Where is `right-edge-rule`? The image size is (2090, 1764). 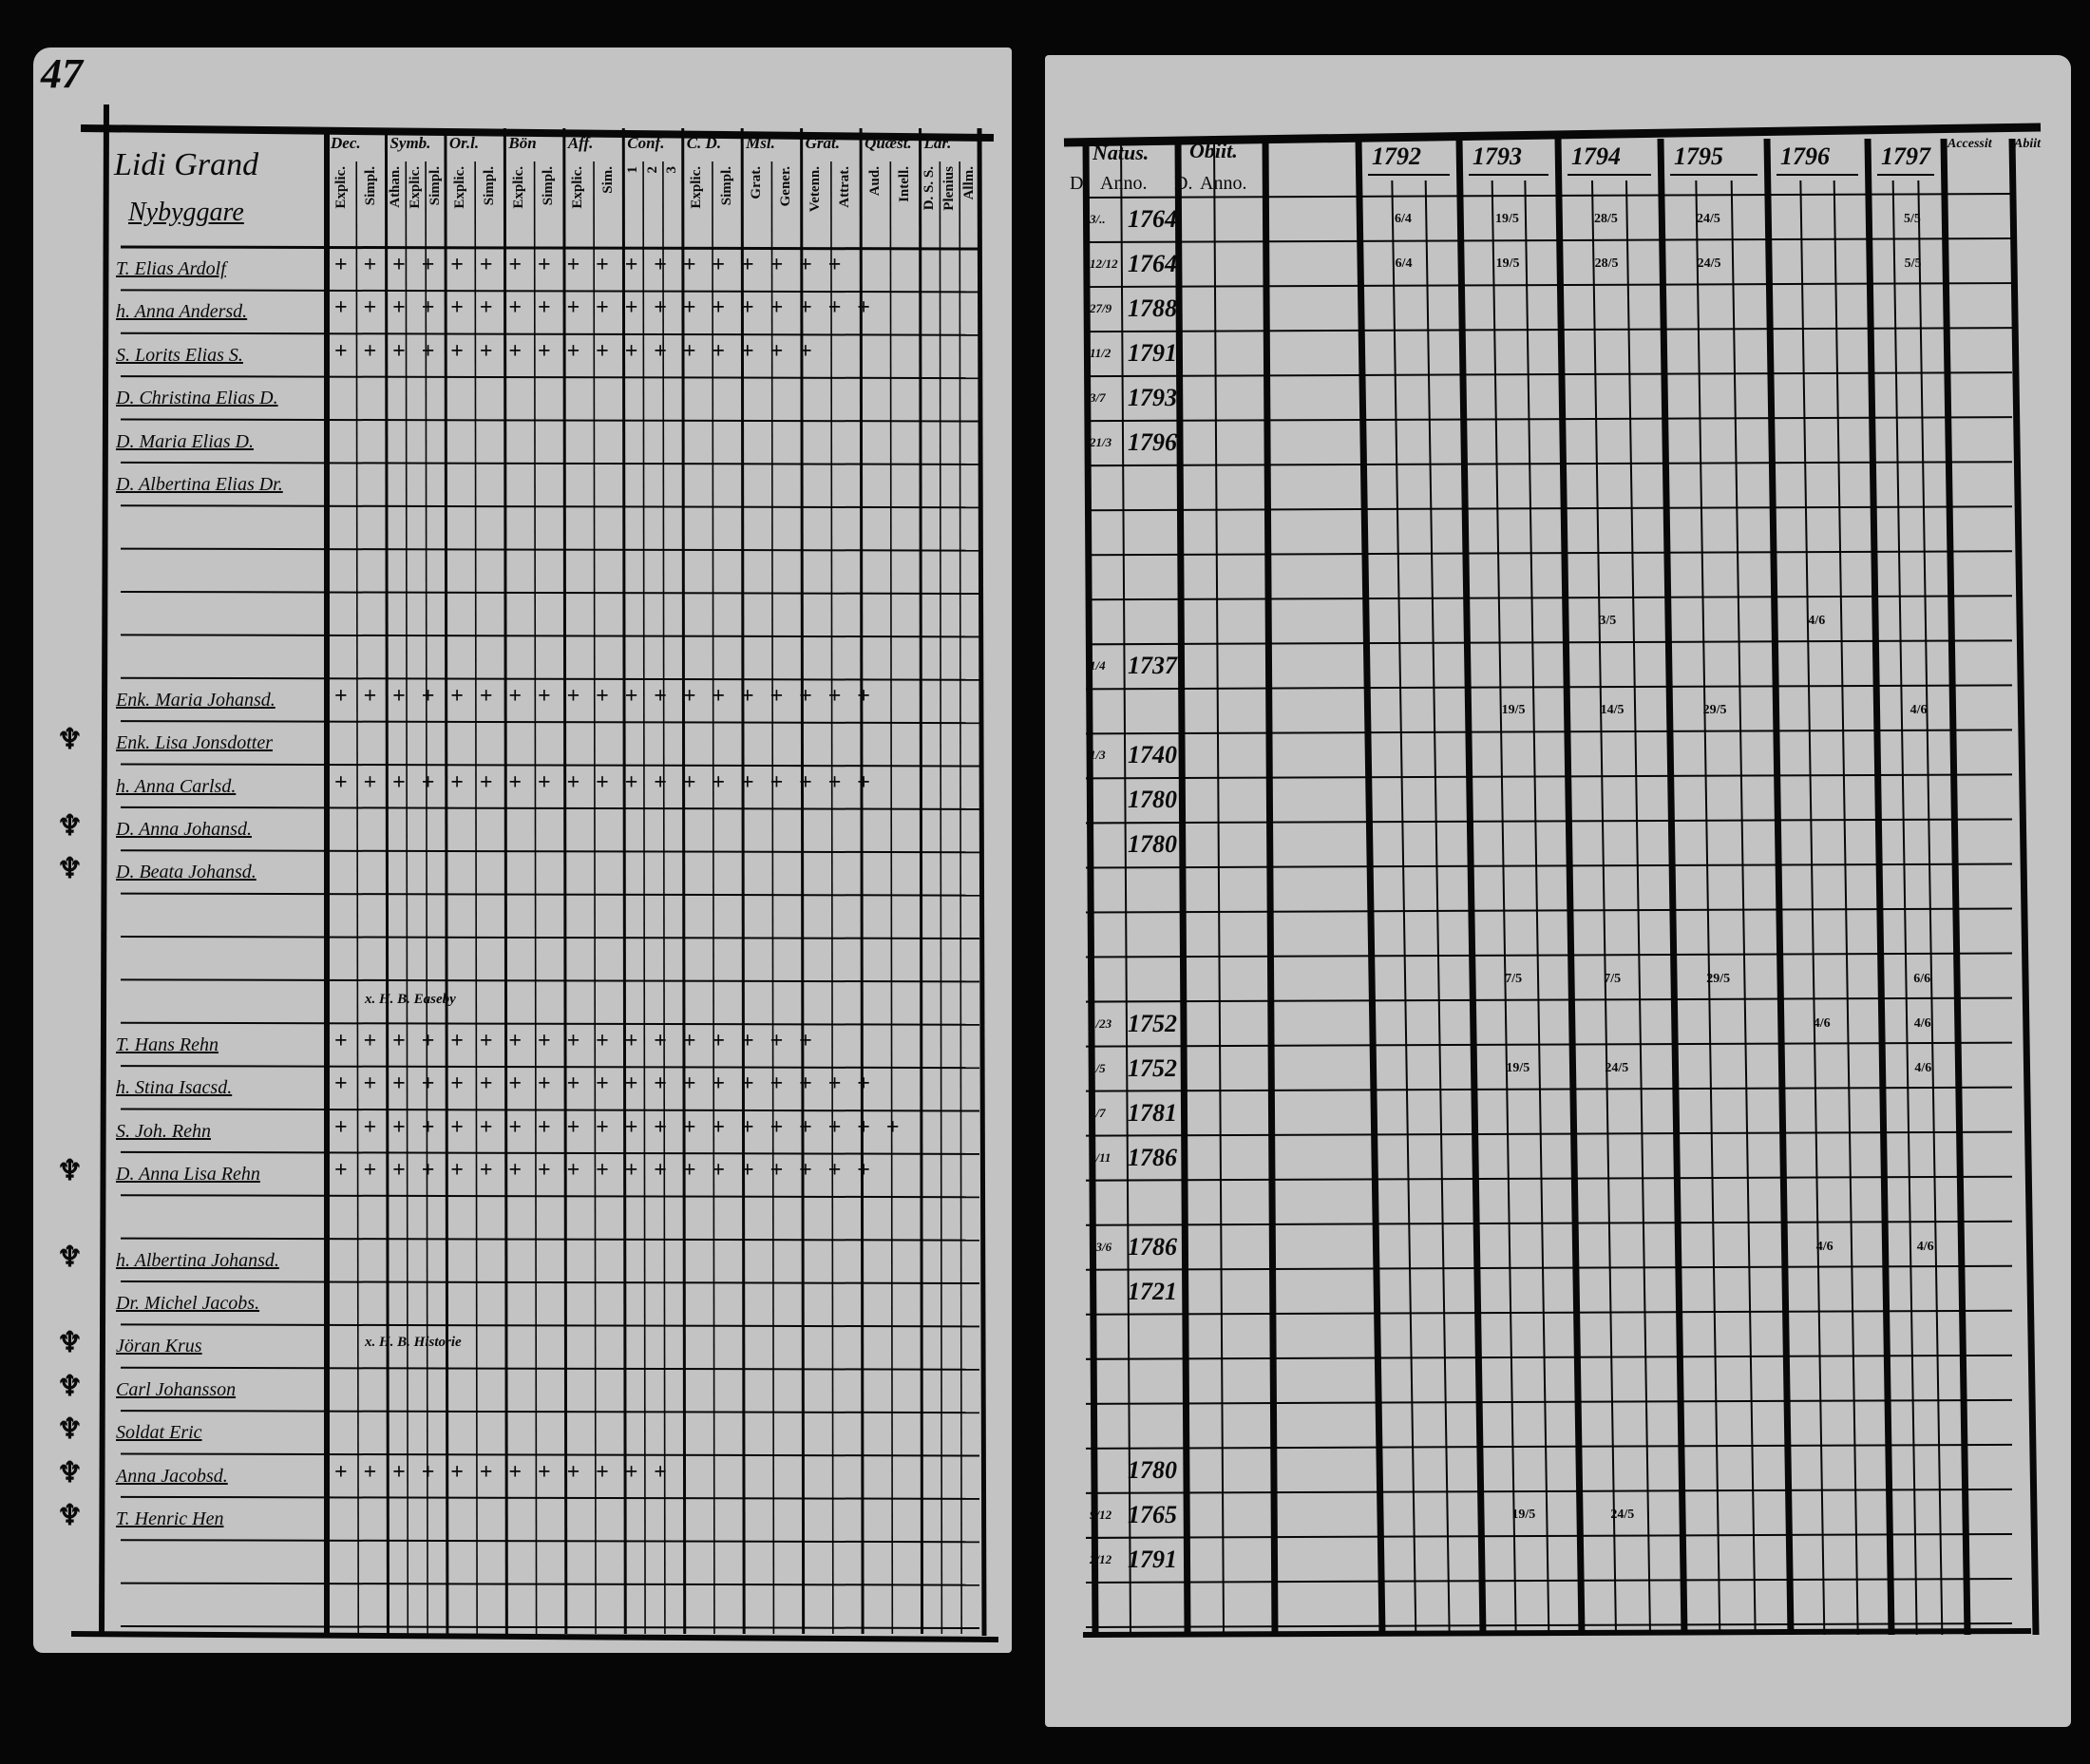 right-edge-rule is located at coordinates (982, 882).